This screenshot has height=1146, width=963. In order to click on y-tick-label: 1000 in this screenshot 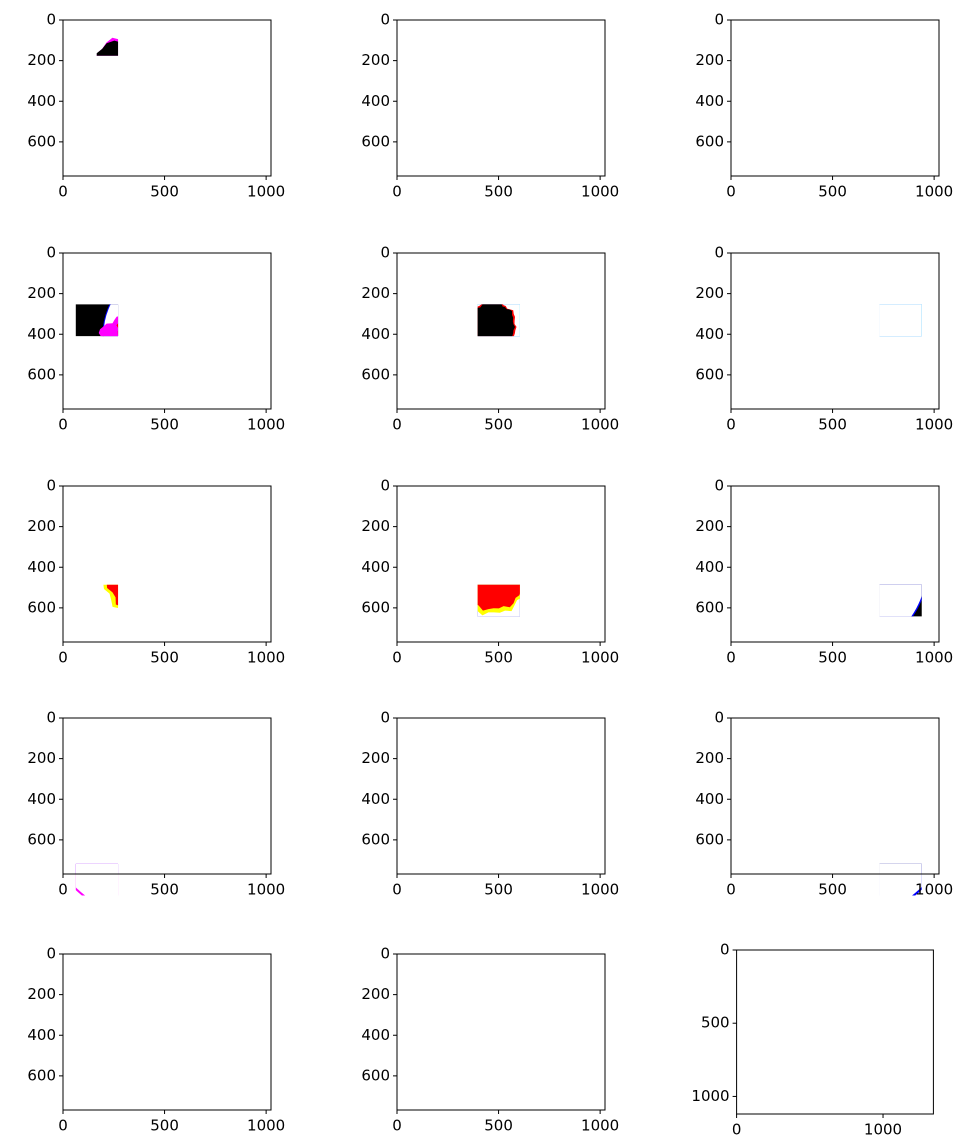, I will do `click(710, 1096)`.